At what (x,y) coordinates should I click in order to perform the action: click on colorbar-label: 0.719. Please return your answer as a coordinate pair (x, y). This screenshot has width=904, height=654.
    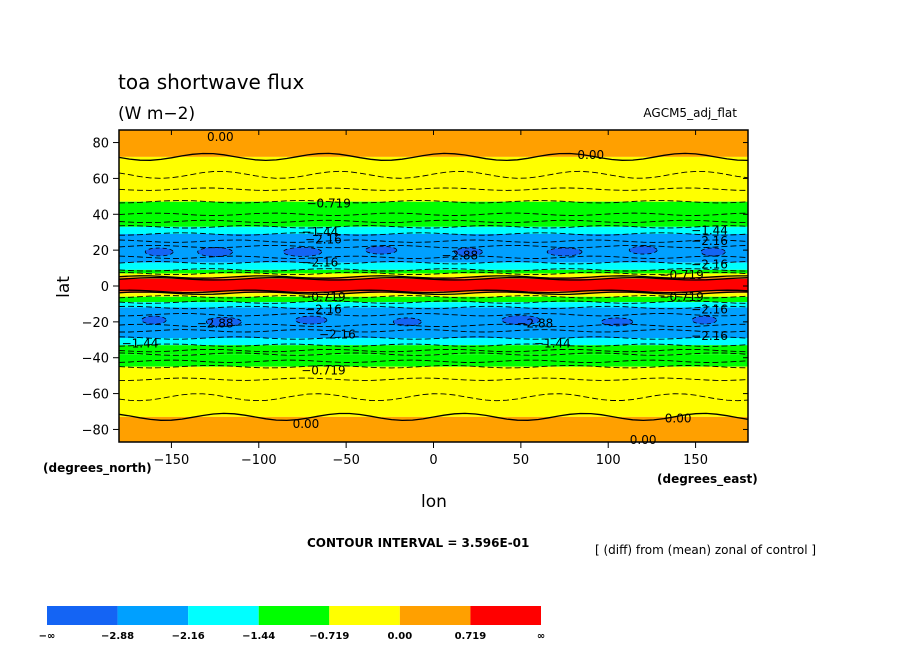
    Looking at the image, I should click on (471, 636).